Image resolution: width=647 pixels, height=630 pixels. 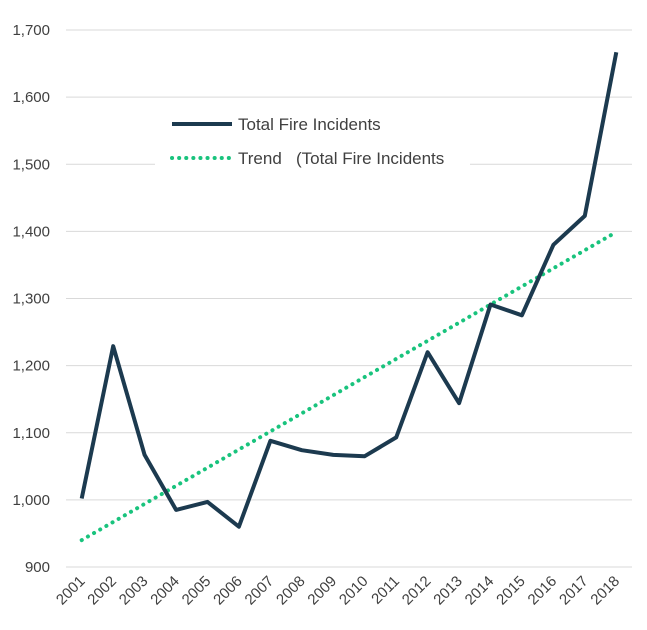 What do you see at coordinates (165, 591) in the screenshot?
I see `x-tick-label: 2004` at bounding box center [165, 591].